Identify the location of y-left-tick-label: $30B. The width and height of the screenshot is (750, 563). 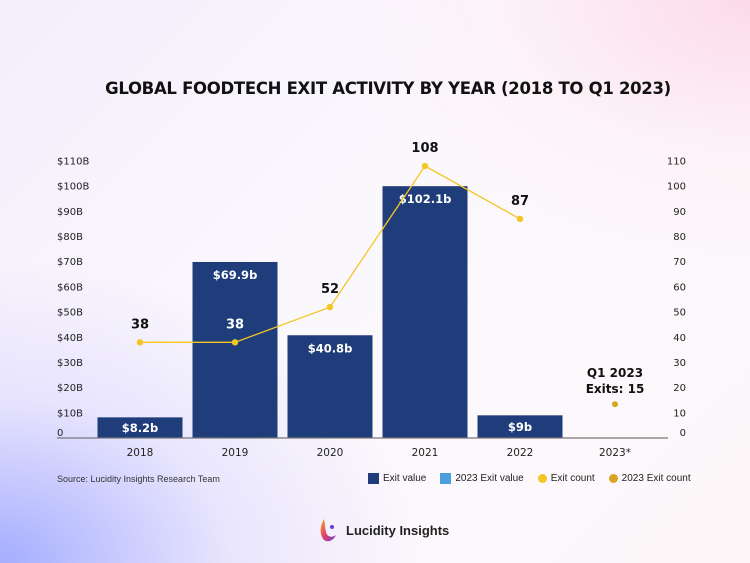
(70, 363).